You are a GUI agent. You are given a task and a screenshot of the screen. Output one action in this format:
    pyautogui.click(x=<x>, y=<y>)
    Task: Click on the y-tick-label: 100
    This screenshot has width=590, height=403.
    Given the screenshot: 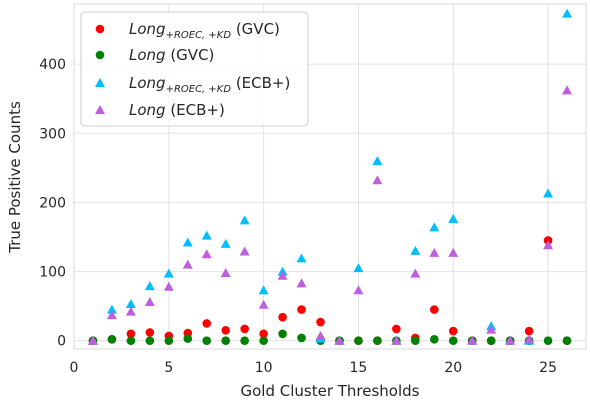 What is the action you would take?
    pyautogui.click(x=52, y=273)
    